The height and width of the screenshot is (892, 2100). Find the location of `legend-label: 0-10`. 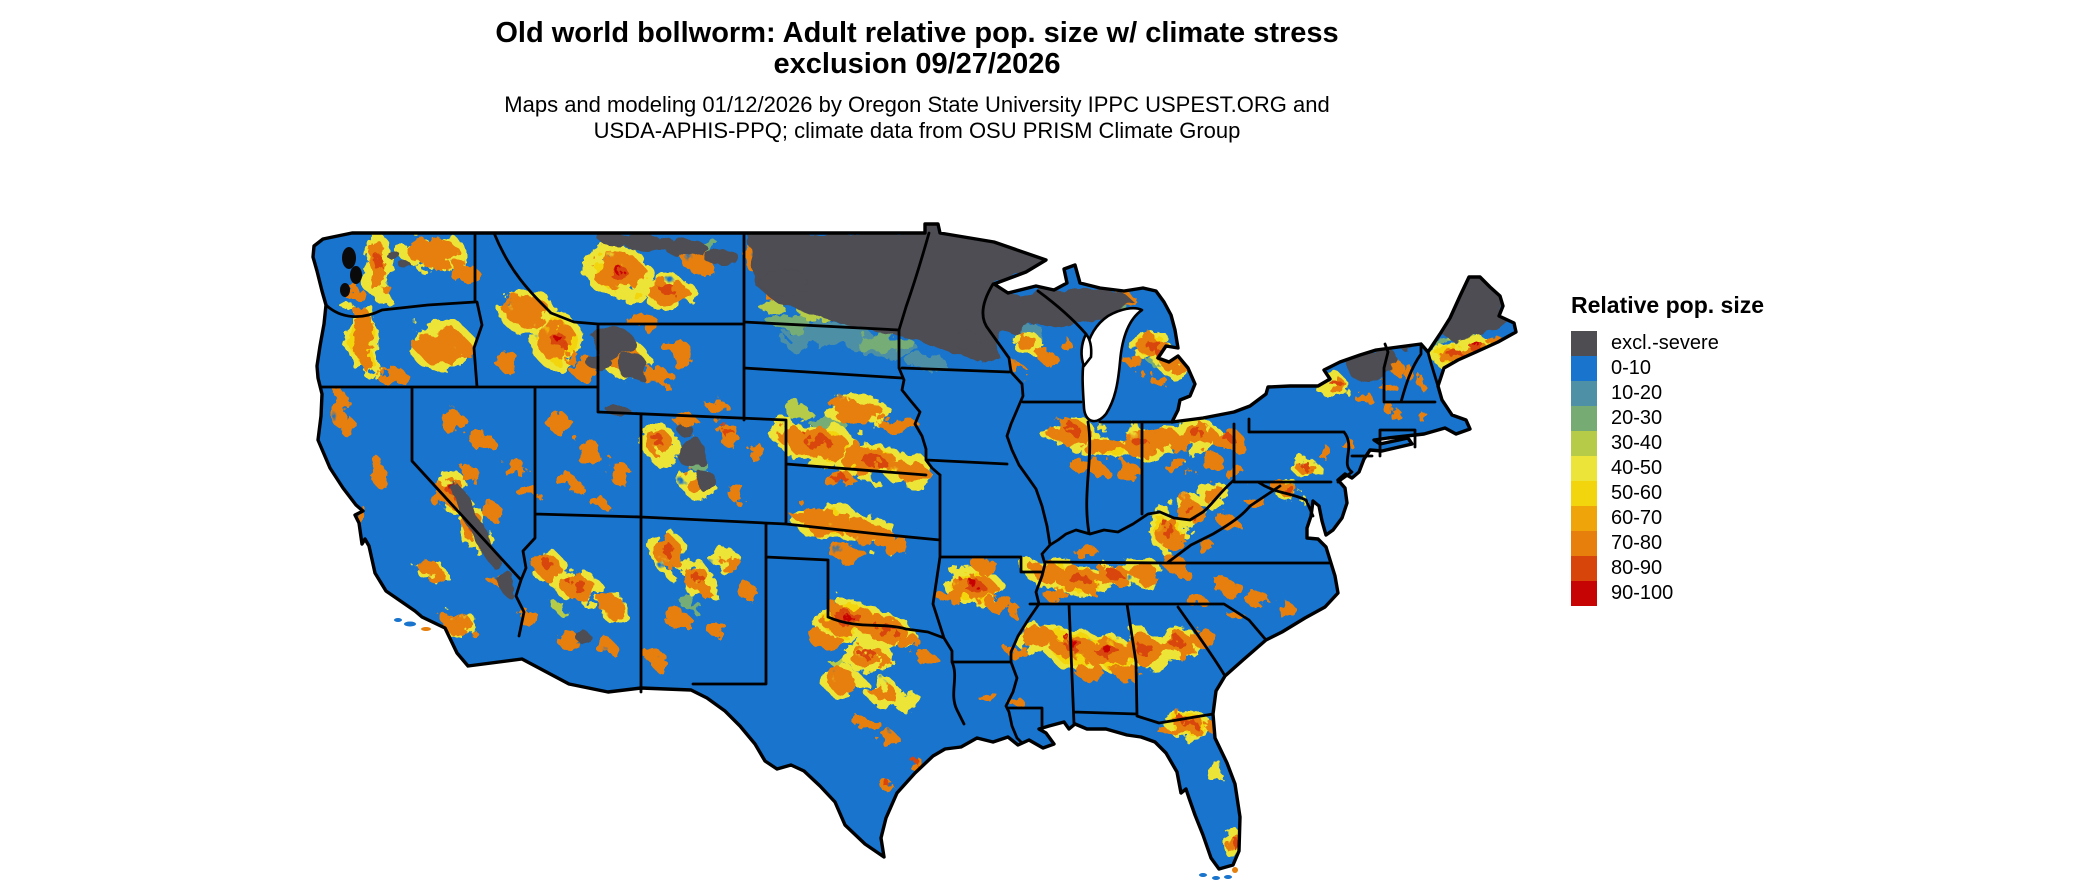

legend-label: 0-10 is located at coordinates (1631, 368).